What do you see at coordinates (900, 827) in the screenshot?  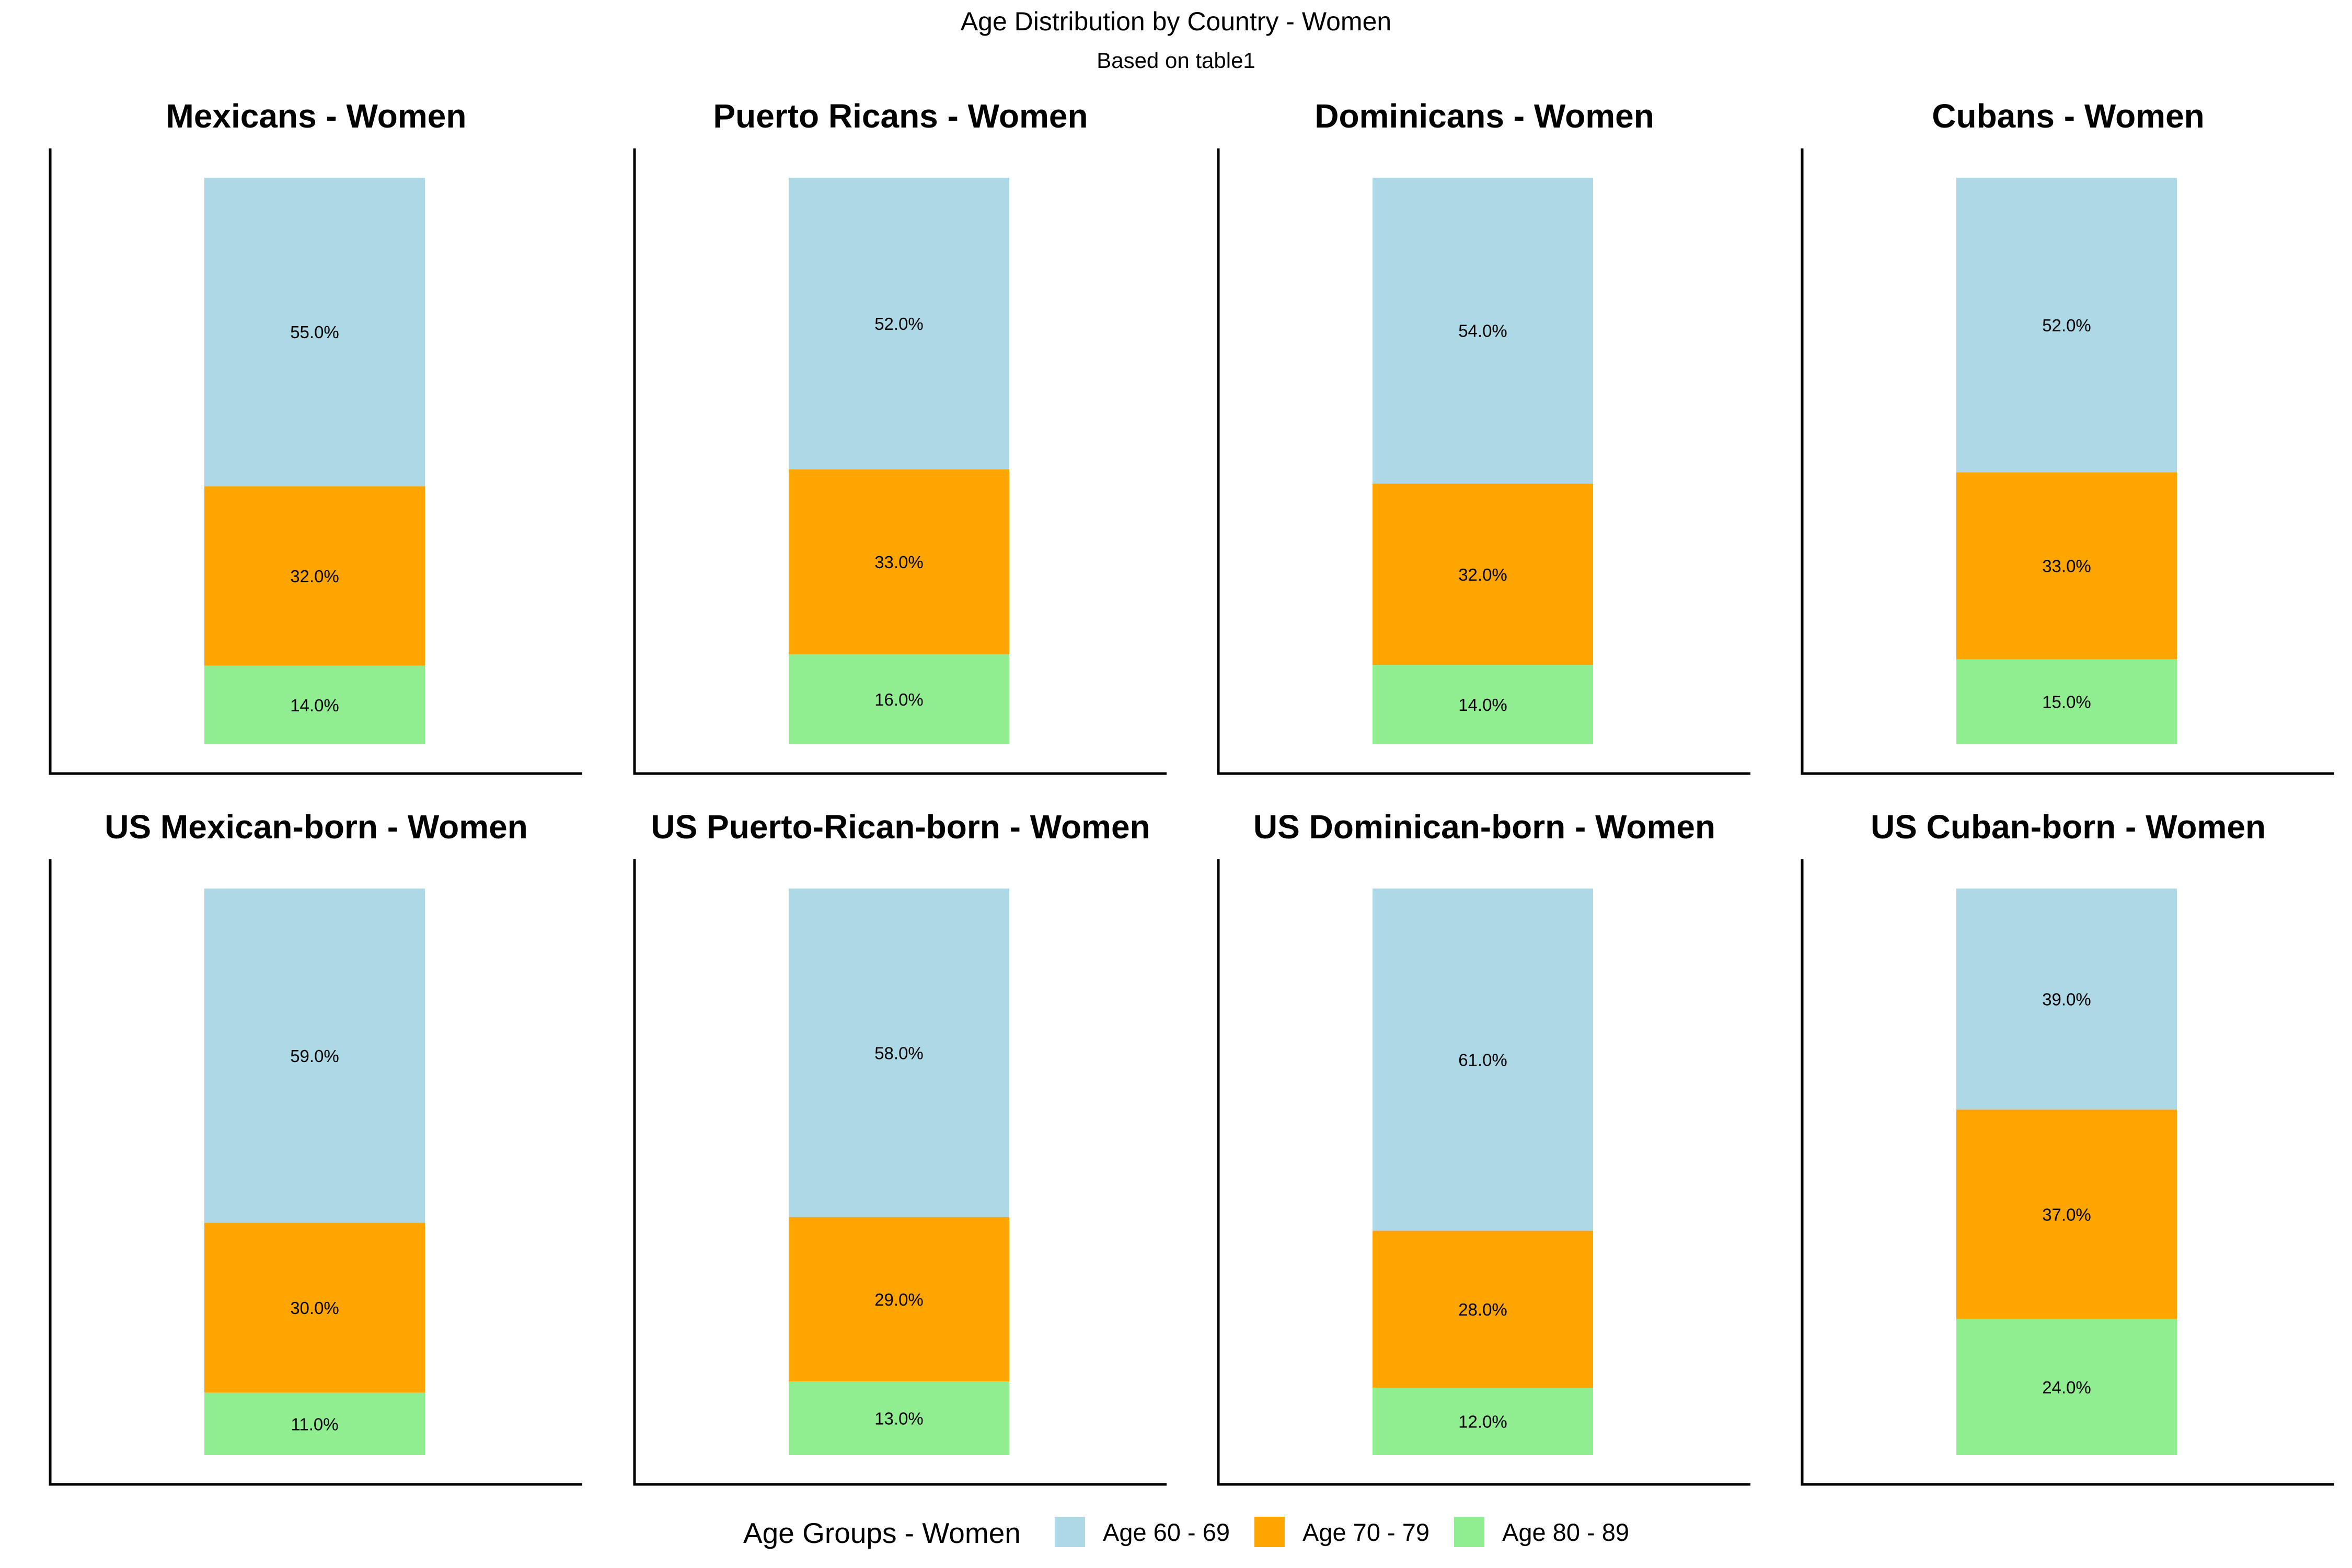 I see `panel-title: US Puerto-Rican-born - Women` at bounding box center [900, 827].